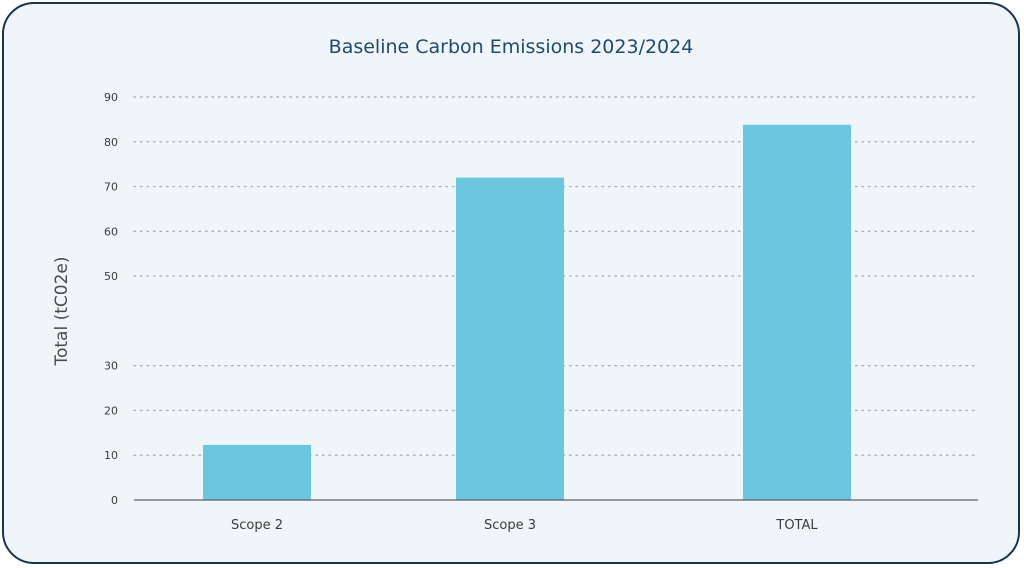 The image size is (1024, 568). Describe the element at coordinates (796, 525) in the screenshot. I see `x-tick-label: TOTAL` at that location.